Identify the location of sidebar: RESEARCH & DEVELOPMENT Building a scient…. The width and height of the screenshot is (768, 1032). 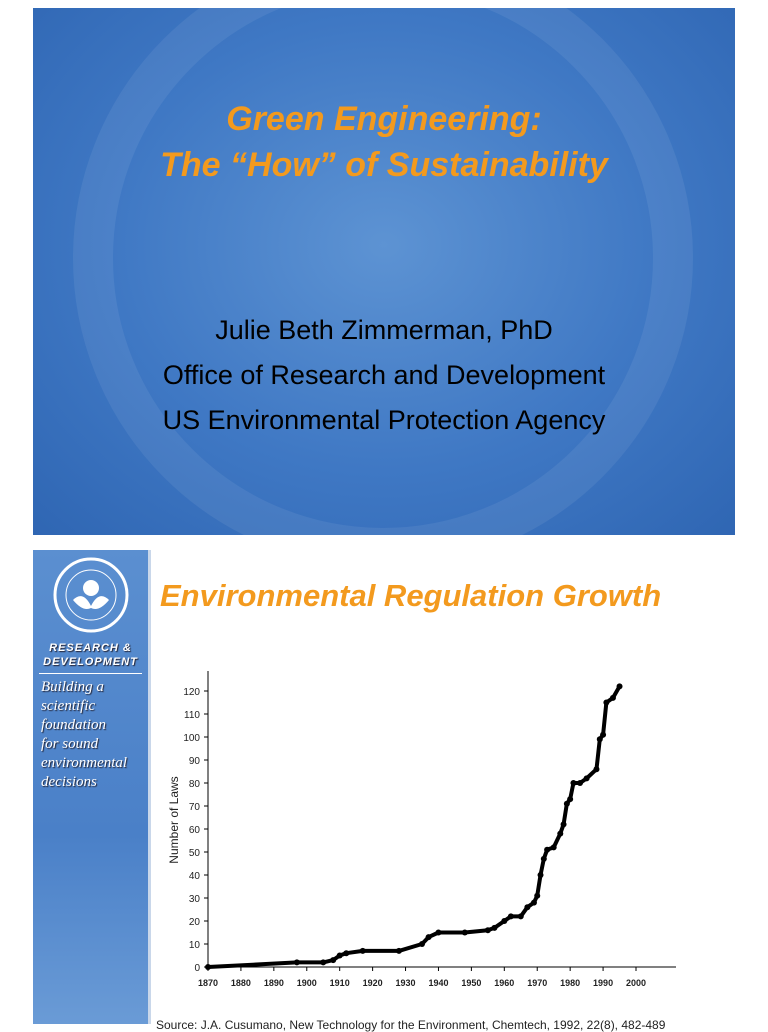
(92, 787).